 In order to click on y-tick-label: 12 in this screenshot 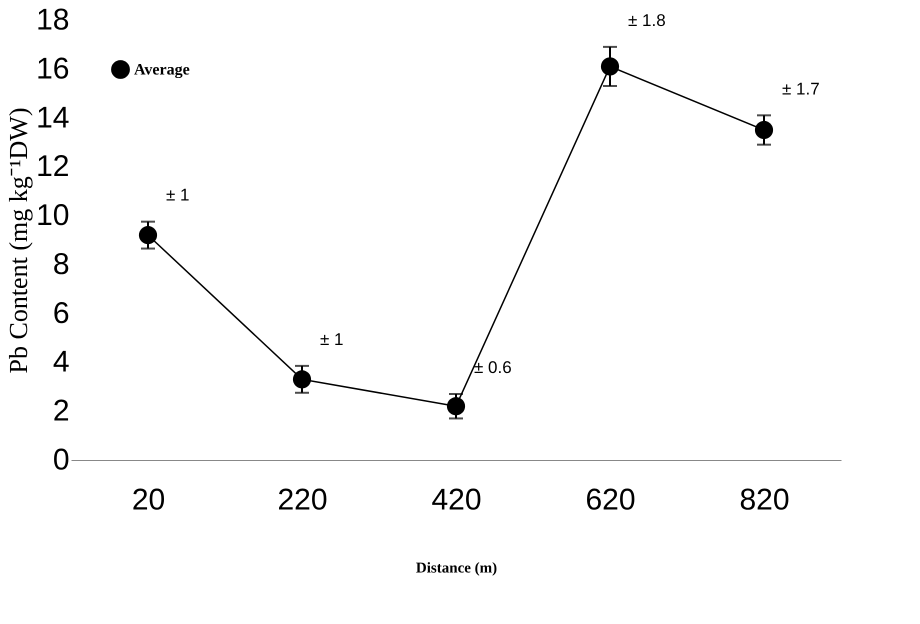, I will do `click(53, 167)`.